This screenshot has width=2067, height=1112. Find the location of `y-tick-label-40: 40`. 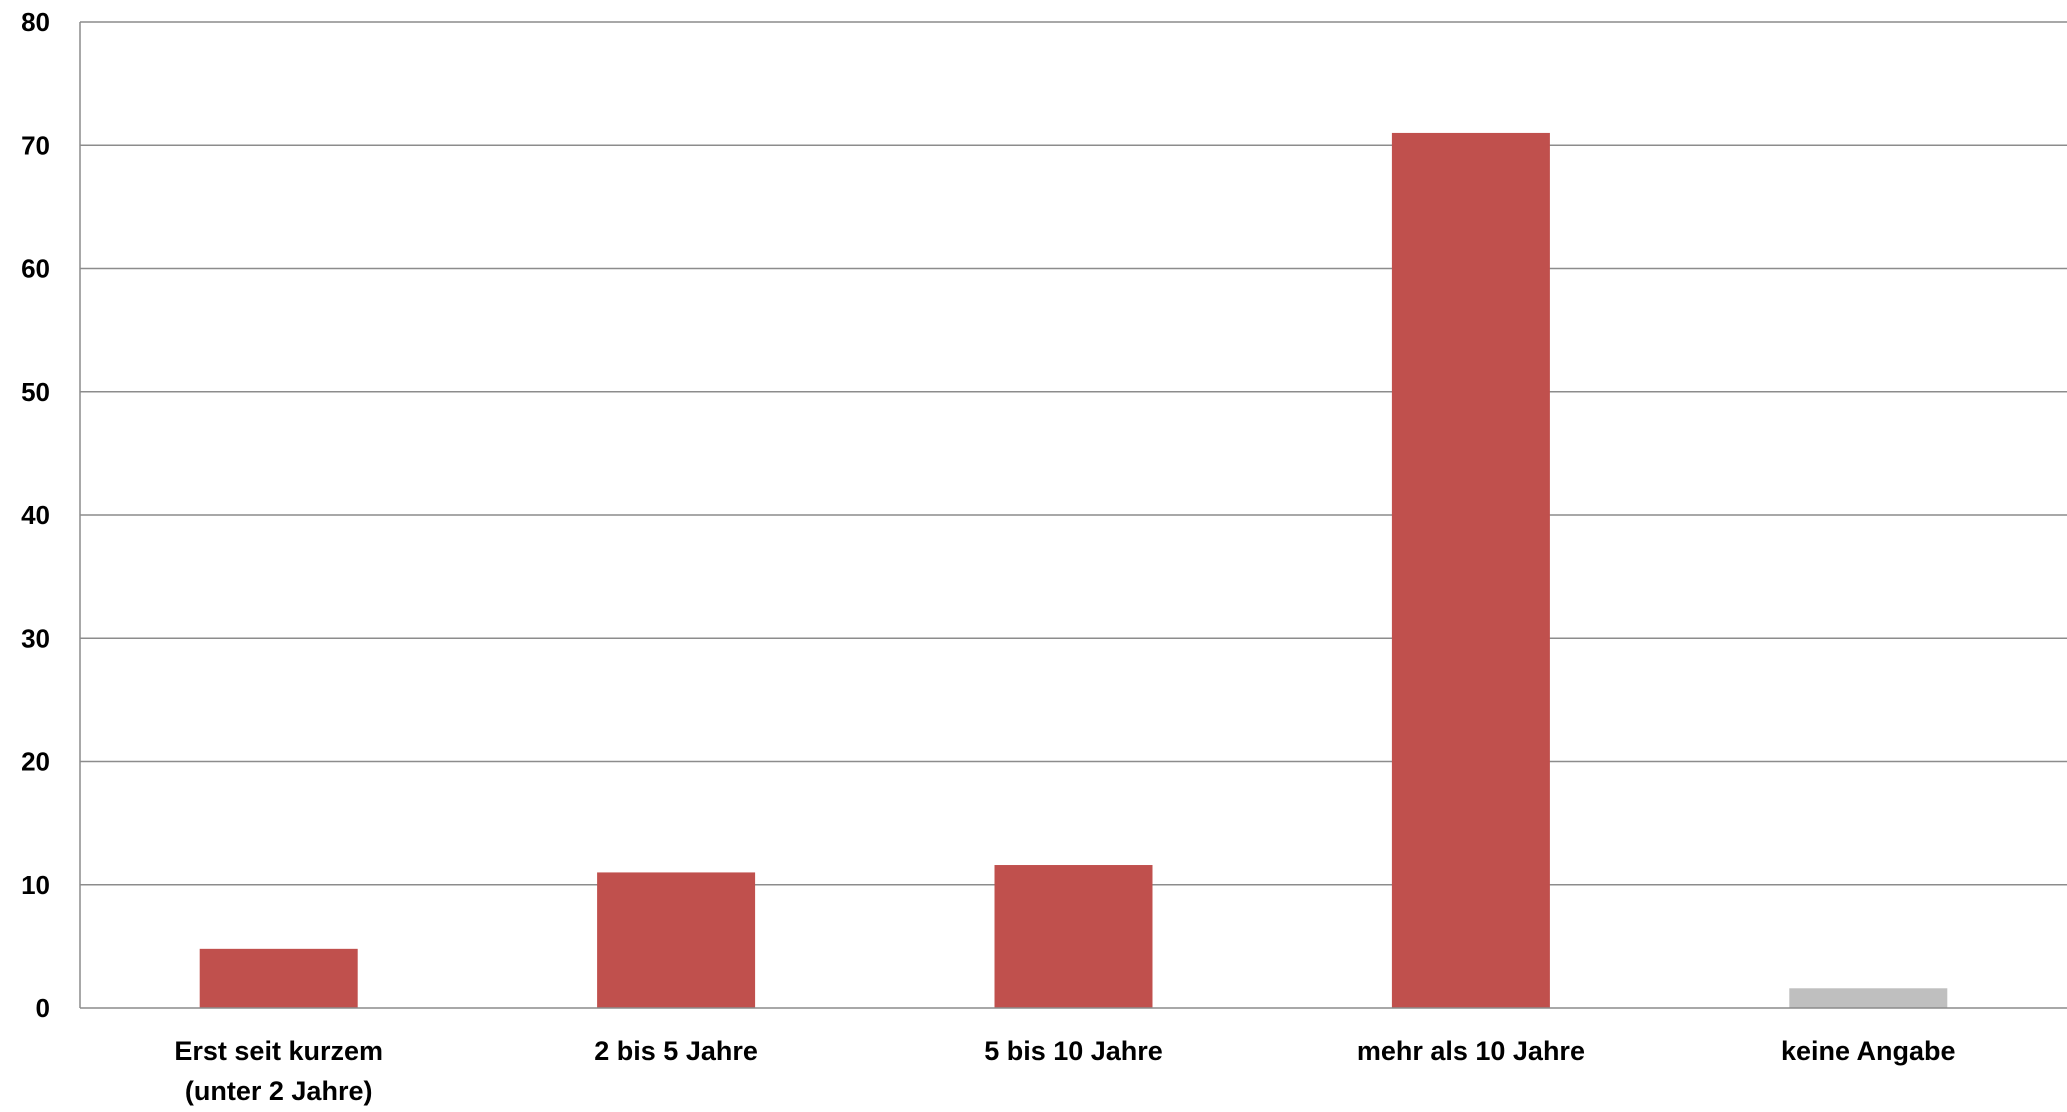

y-tick-label-40: 40 is located at coordinates (35, 515).